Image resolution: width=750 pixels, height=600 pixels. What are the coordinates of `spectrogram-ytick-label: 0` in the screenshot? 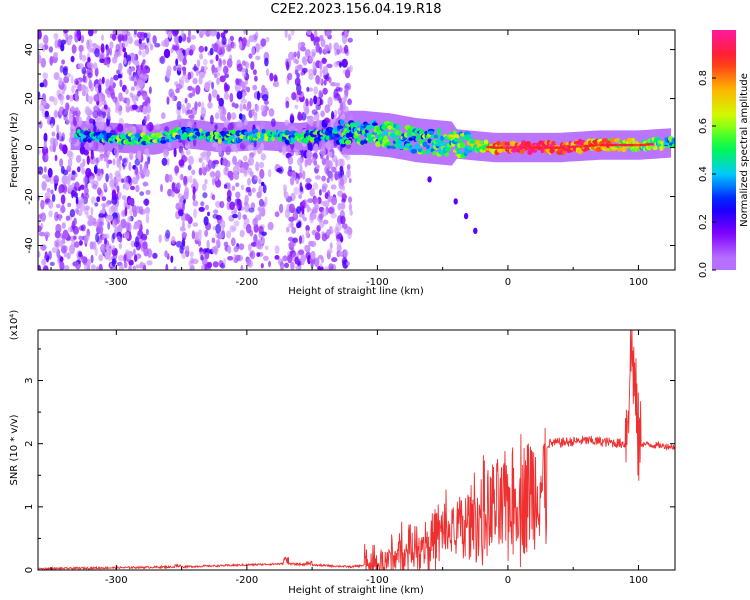 It's located at (29, 147).